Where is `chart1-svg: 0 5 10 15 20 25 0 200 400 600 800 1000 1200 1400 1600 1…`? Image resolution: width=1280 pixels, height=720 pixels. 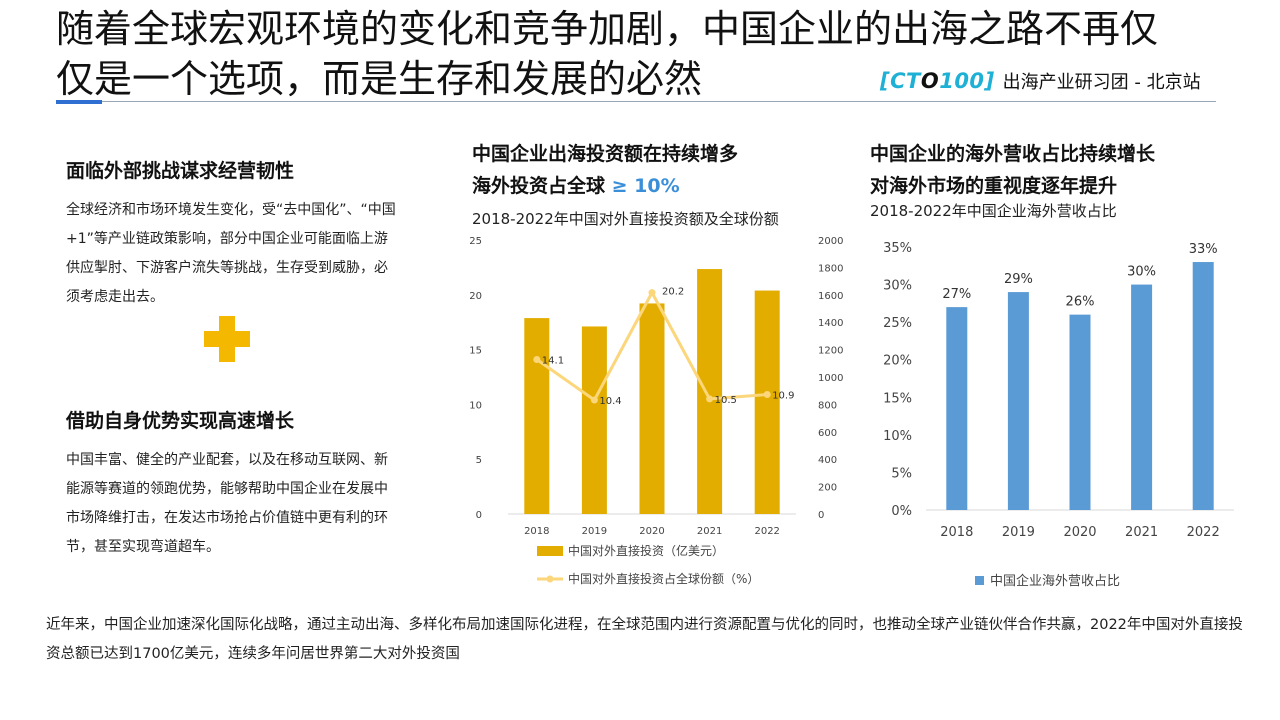 chart1-svg: 0 5 10 15 20 25 0 200 400 600 800 1000 1200 1400 1600 1… is located at coordinates (656, 411).